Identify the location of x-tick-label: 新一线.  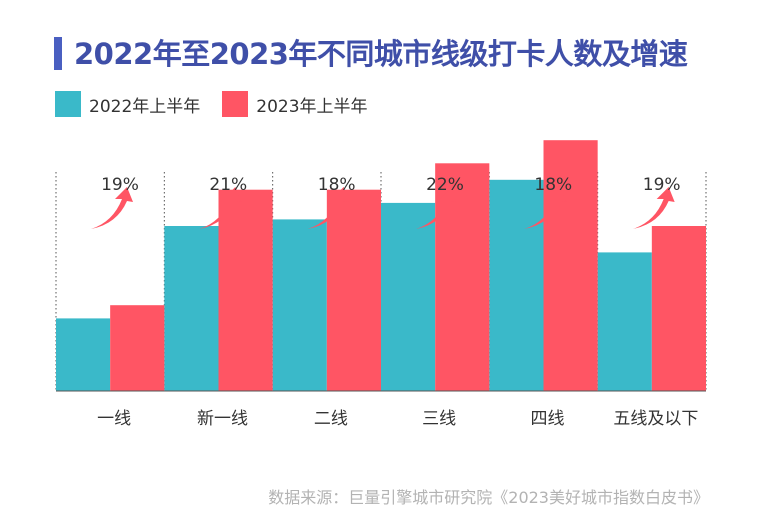
(222, 419).